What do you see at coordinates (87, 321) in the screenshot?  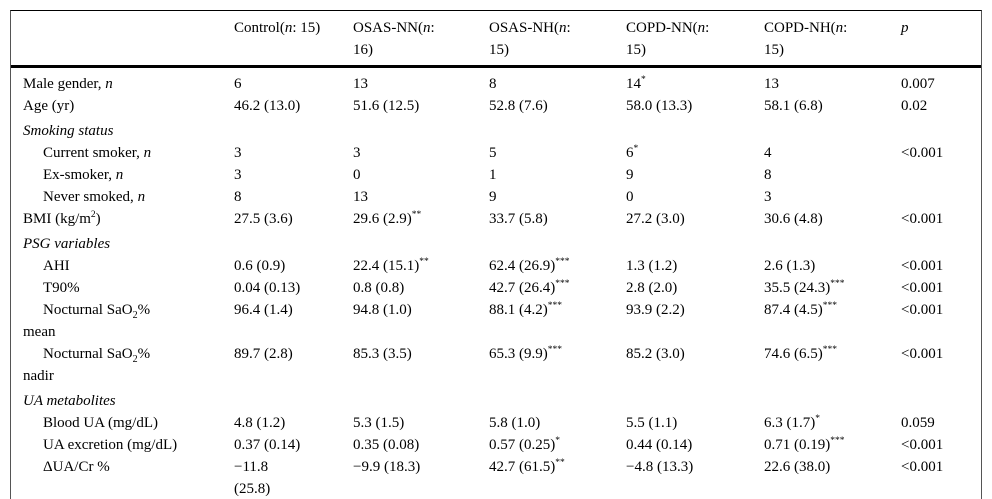 I see `row-label: Nocturnal SaO2% mean` at bounding box center [87, 321].